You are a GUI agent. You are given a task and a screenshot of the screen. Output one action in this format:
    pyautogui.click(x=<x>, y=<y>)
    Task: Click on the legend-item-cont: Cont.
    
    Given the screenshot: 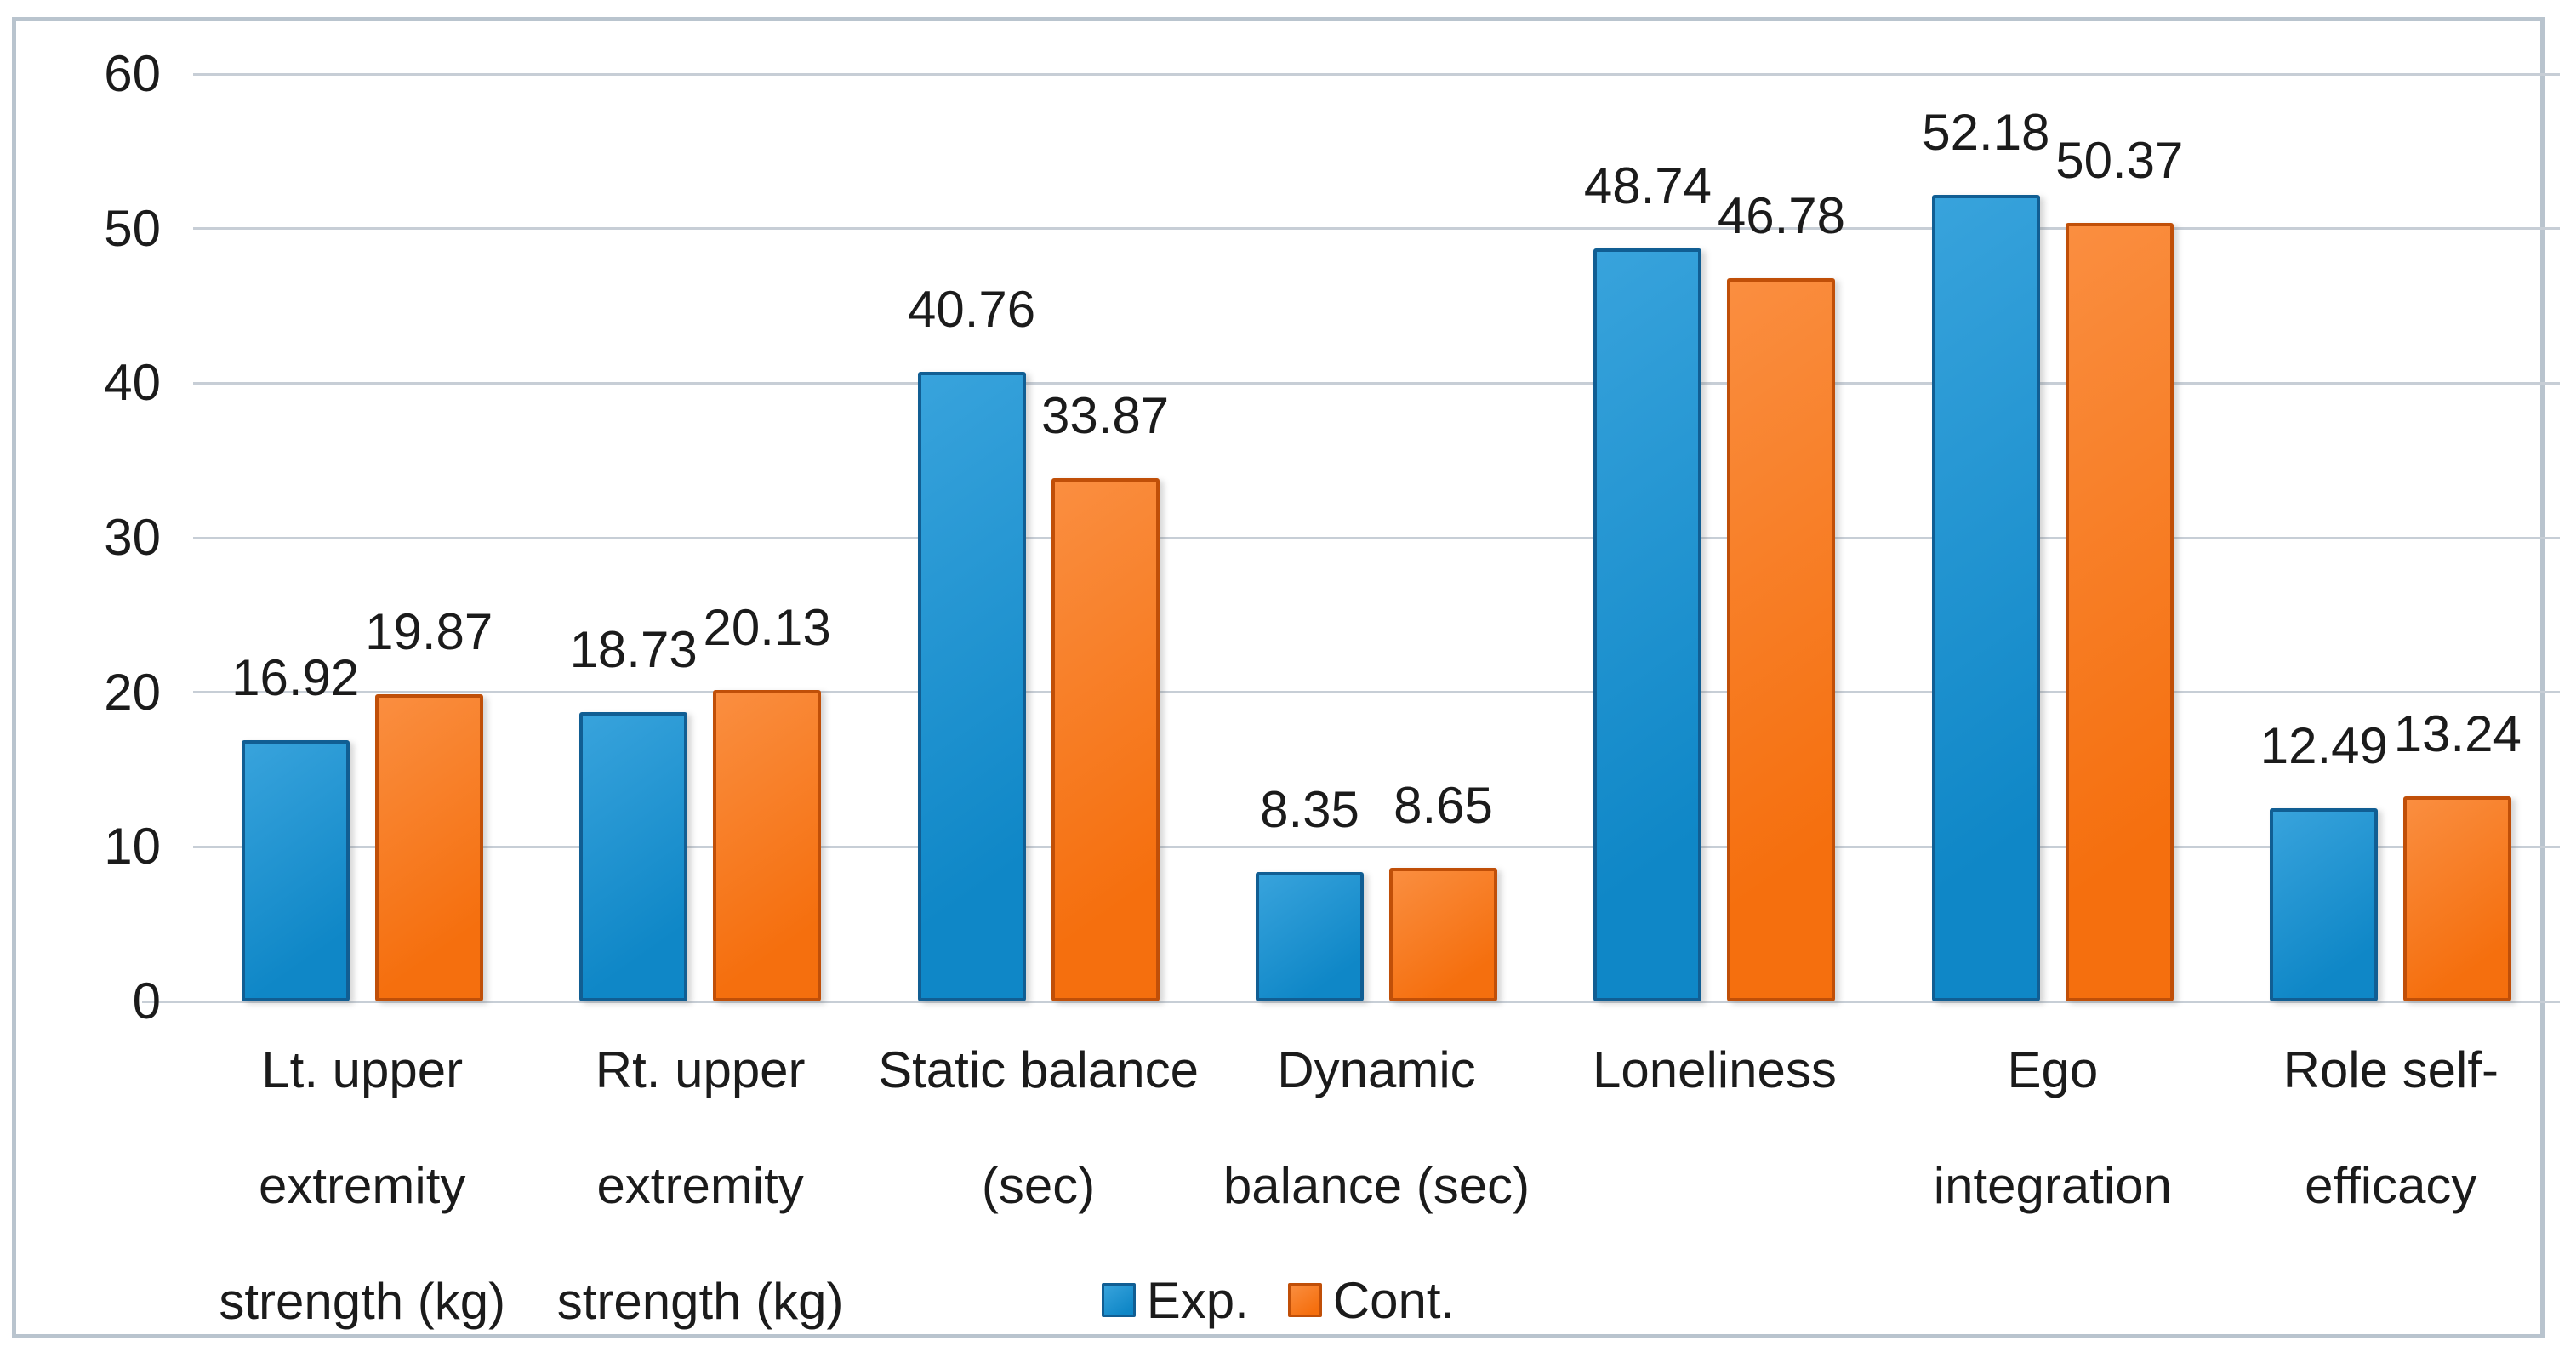 What is the action you would take?
    pyautogui.click(x=1371, y=1300)
    